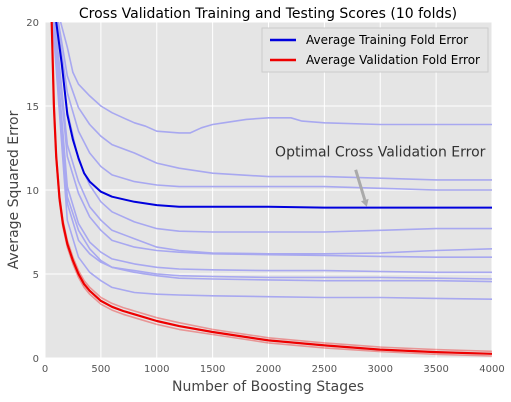 Image resolution: width=511 pixels, height=402 pixels. I want to click on x-tick-label: 2500, so click(324, 369).